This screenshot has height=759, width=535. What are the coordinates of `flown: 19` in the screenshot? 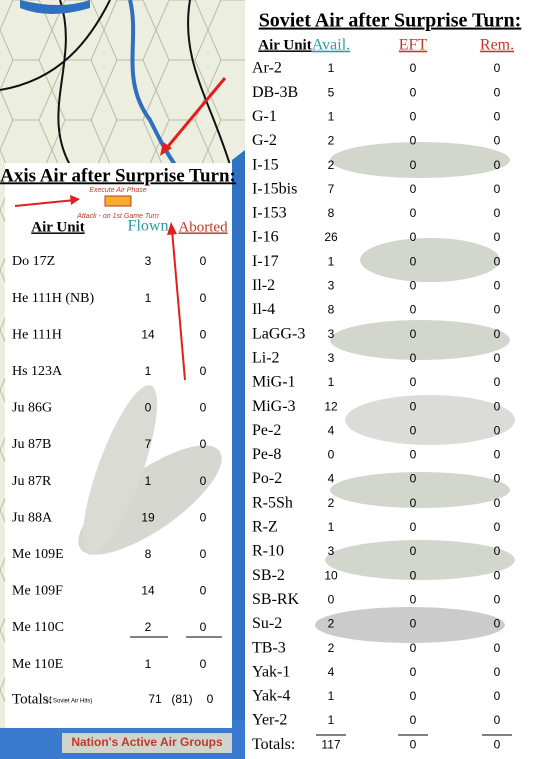 It's located at (148, 517).